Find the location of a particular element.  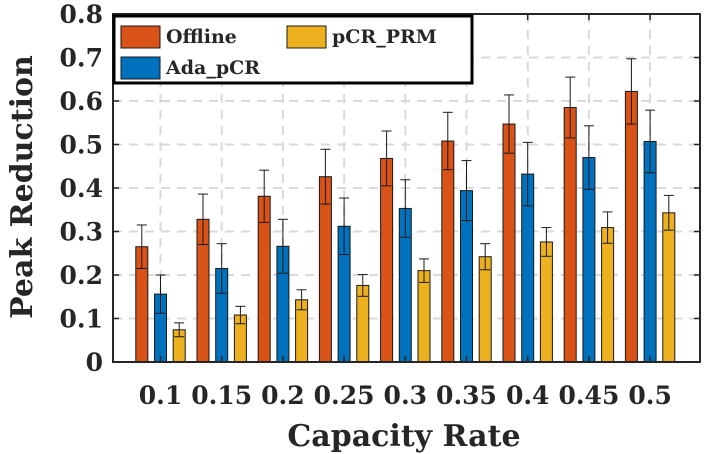

y-tick-label: 0.7 is located at coordinates (82, 58).